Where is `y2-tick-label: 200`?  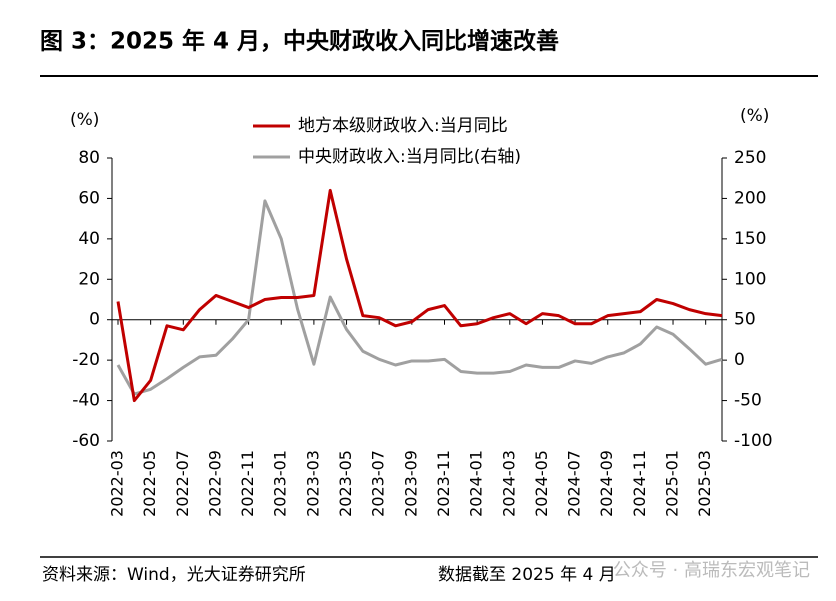
y2-tick-label: 200 is located at coordinates (750, 198).